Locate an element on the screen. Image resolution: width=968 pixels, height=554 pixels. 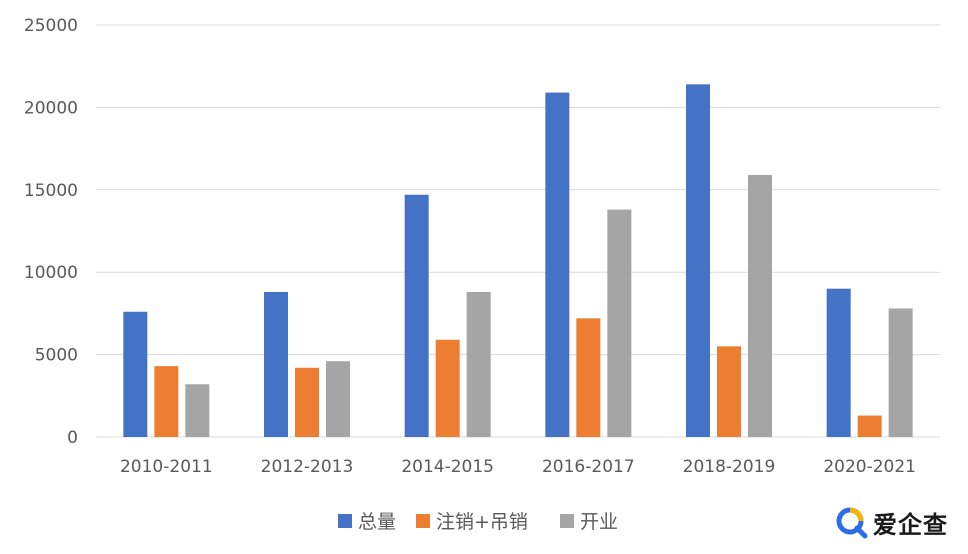
y-tick-label: 10000 is located at coordinates (51, 273).